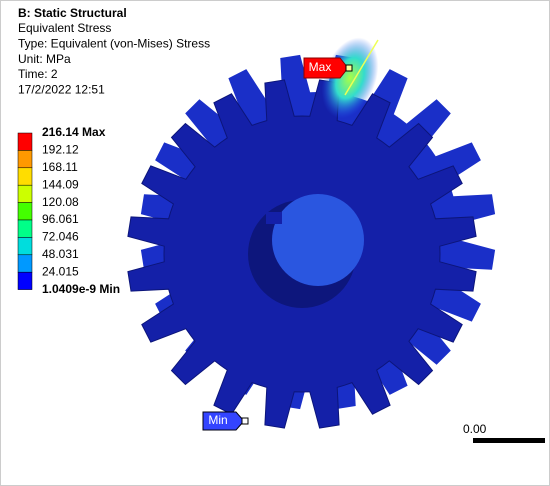  I want to click on header-line: Unit: MPa, so click(44, 59).